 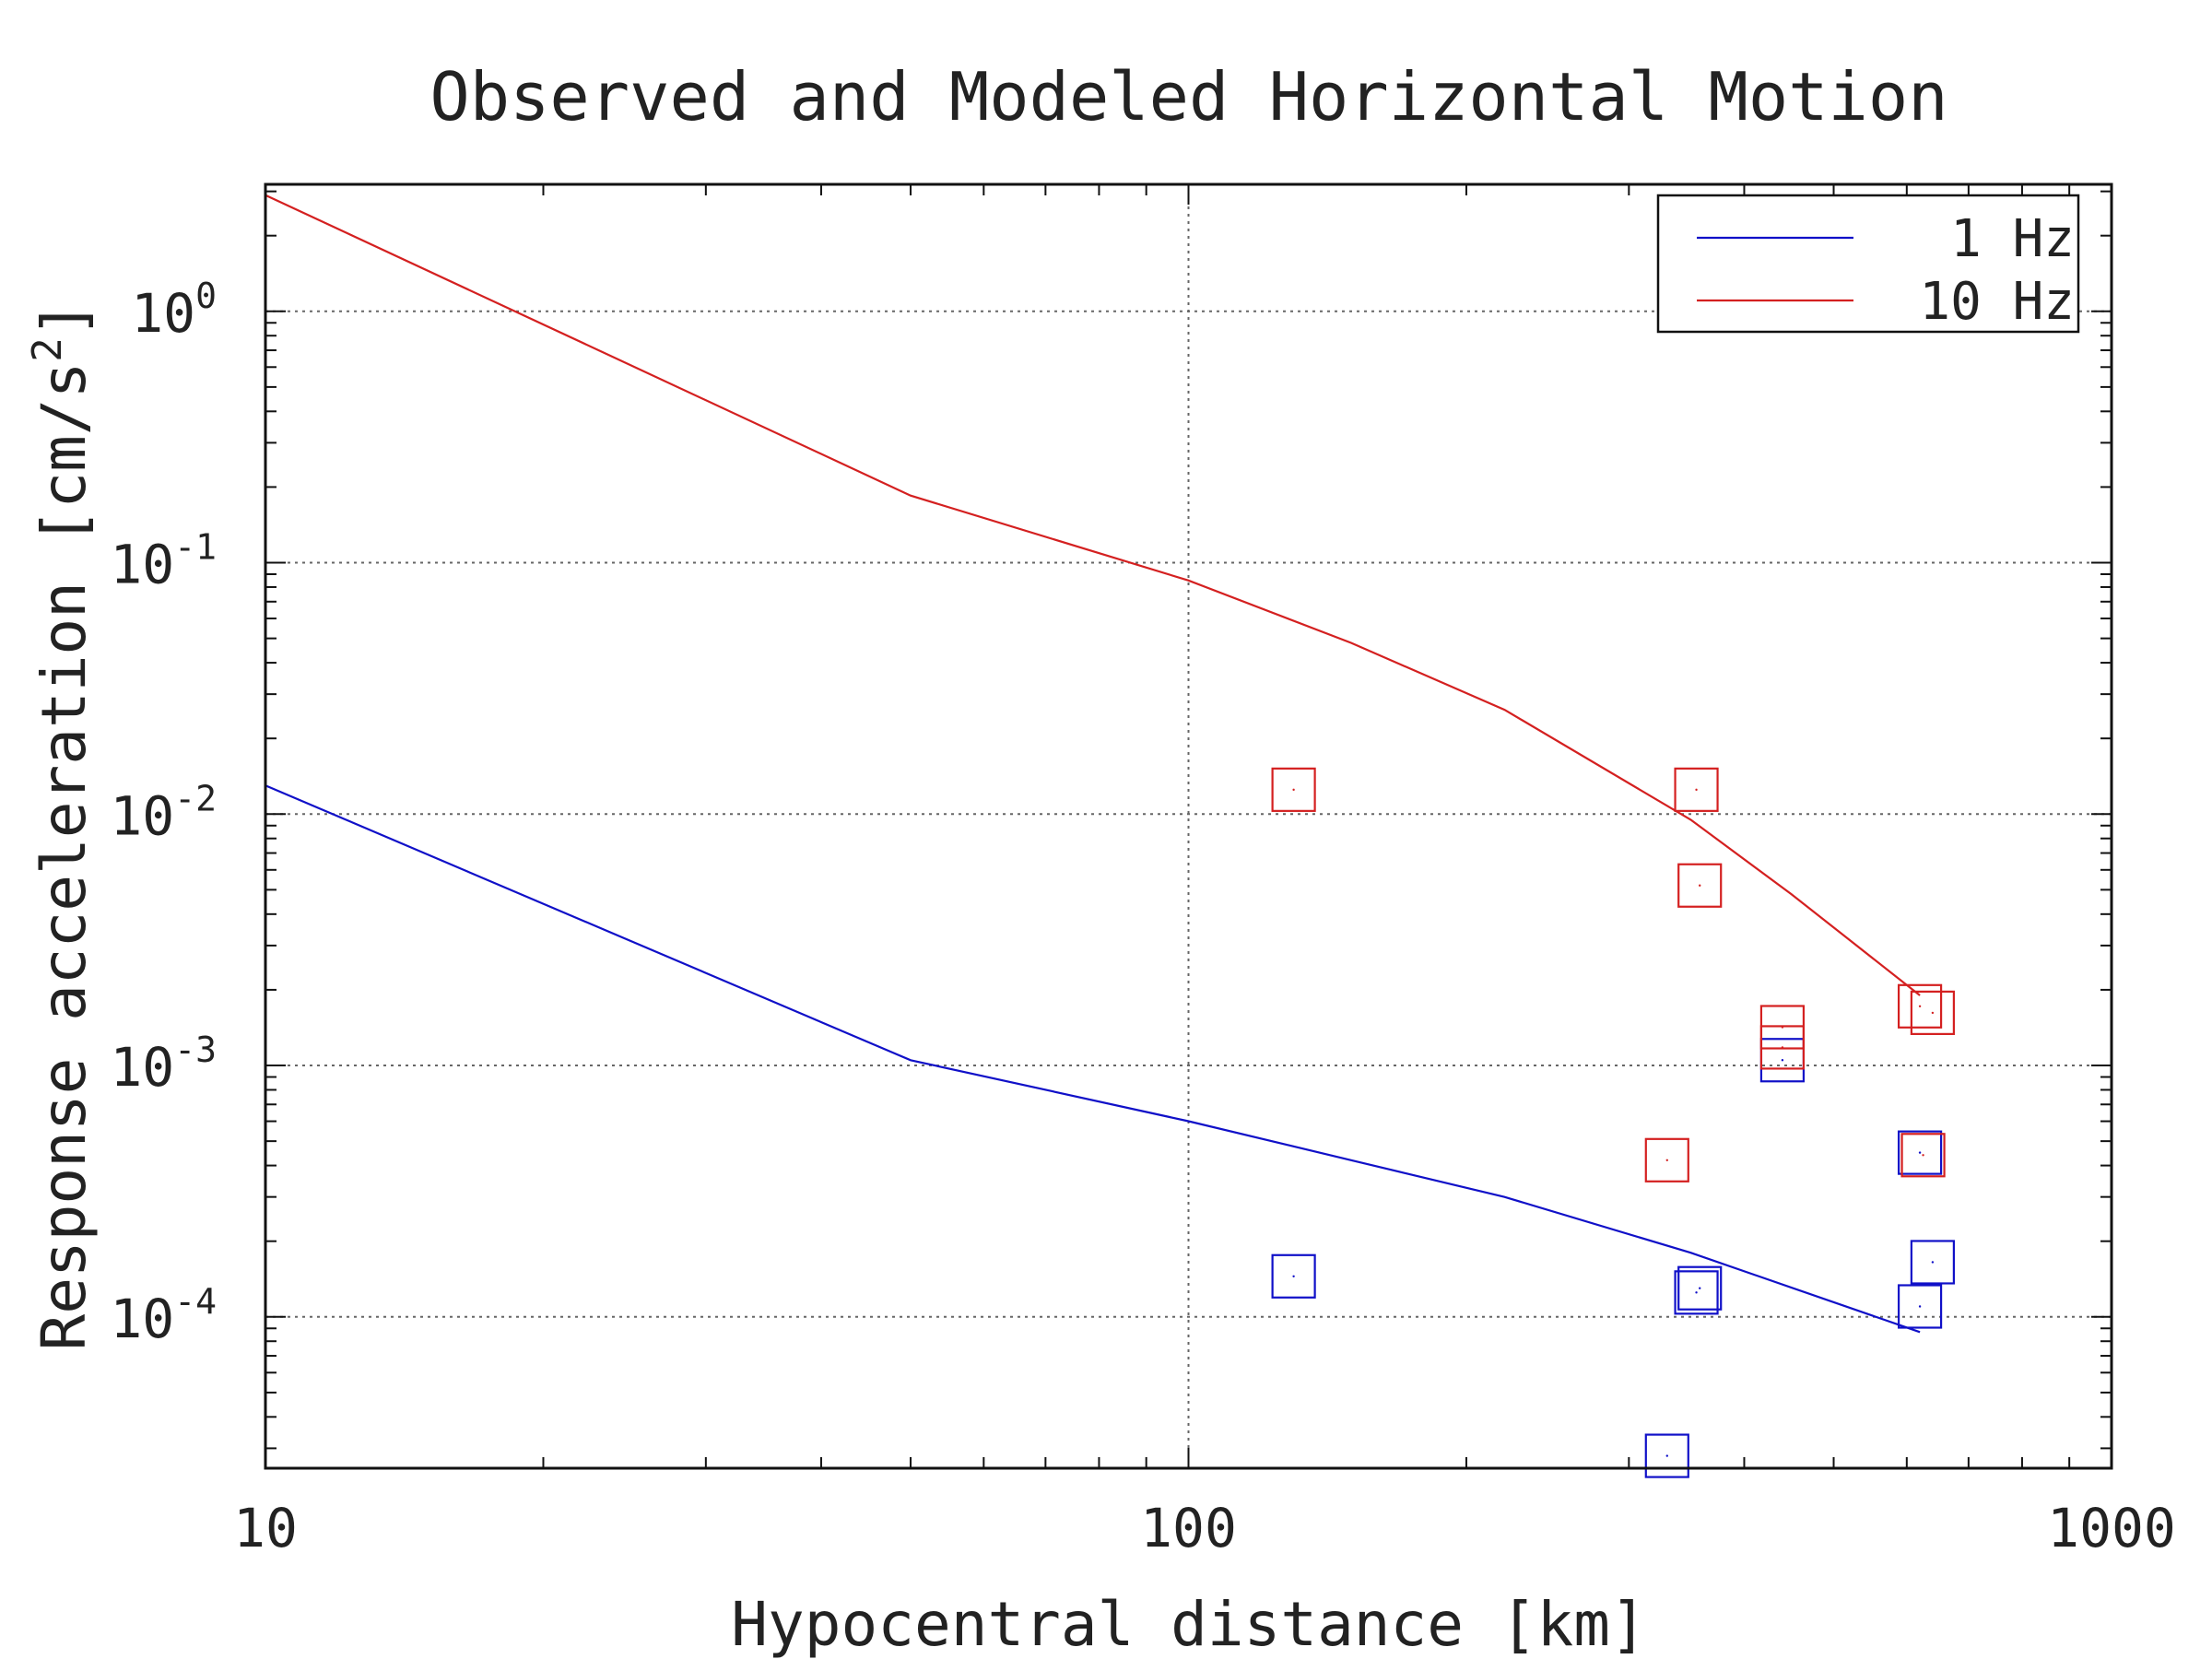 I want to click on y-tick-label-exponent: -2, so click(x=195, y=798).